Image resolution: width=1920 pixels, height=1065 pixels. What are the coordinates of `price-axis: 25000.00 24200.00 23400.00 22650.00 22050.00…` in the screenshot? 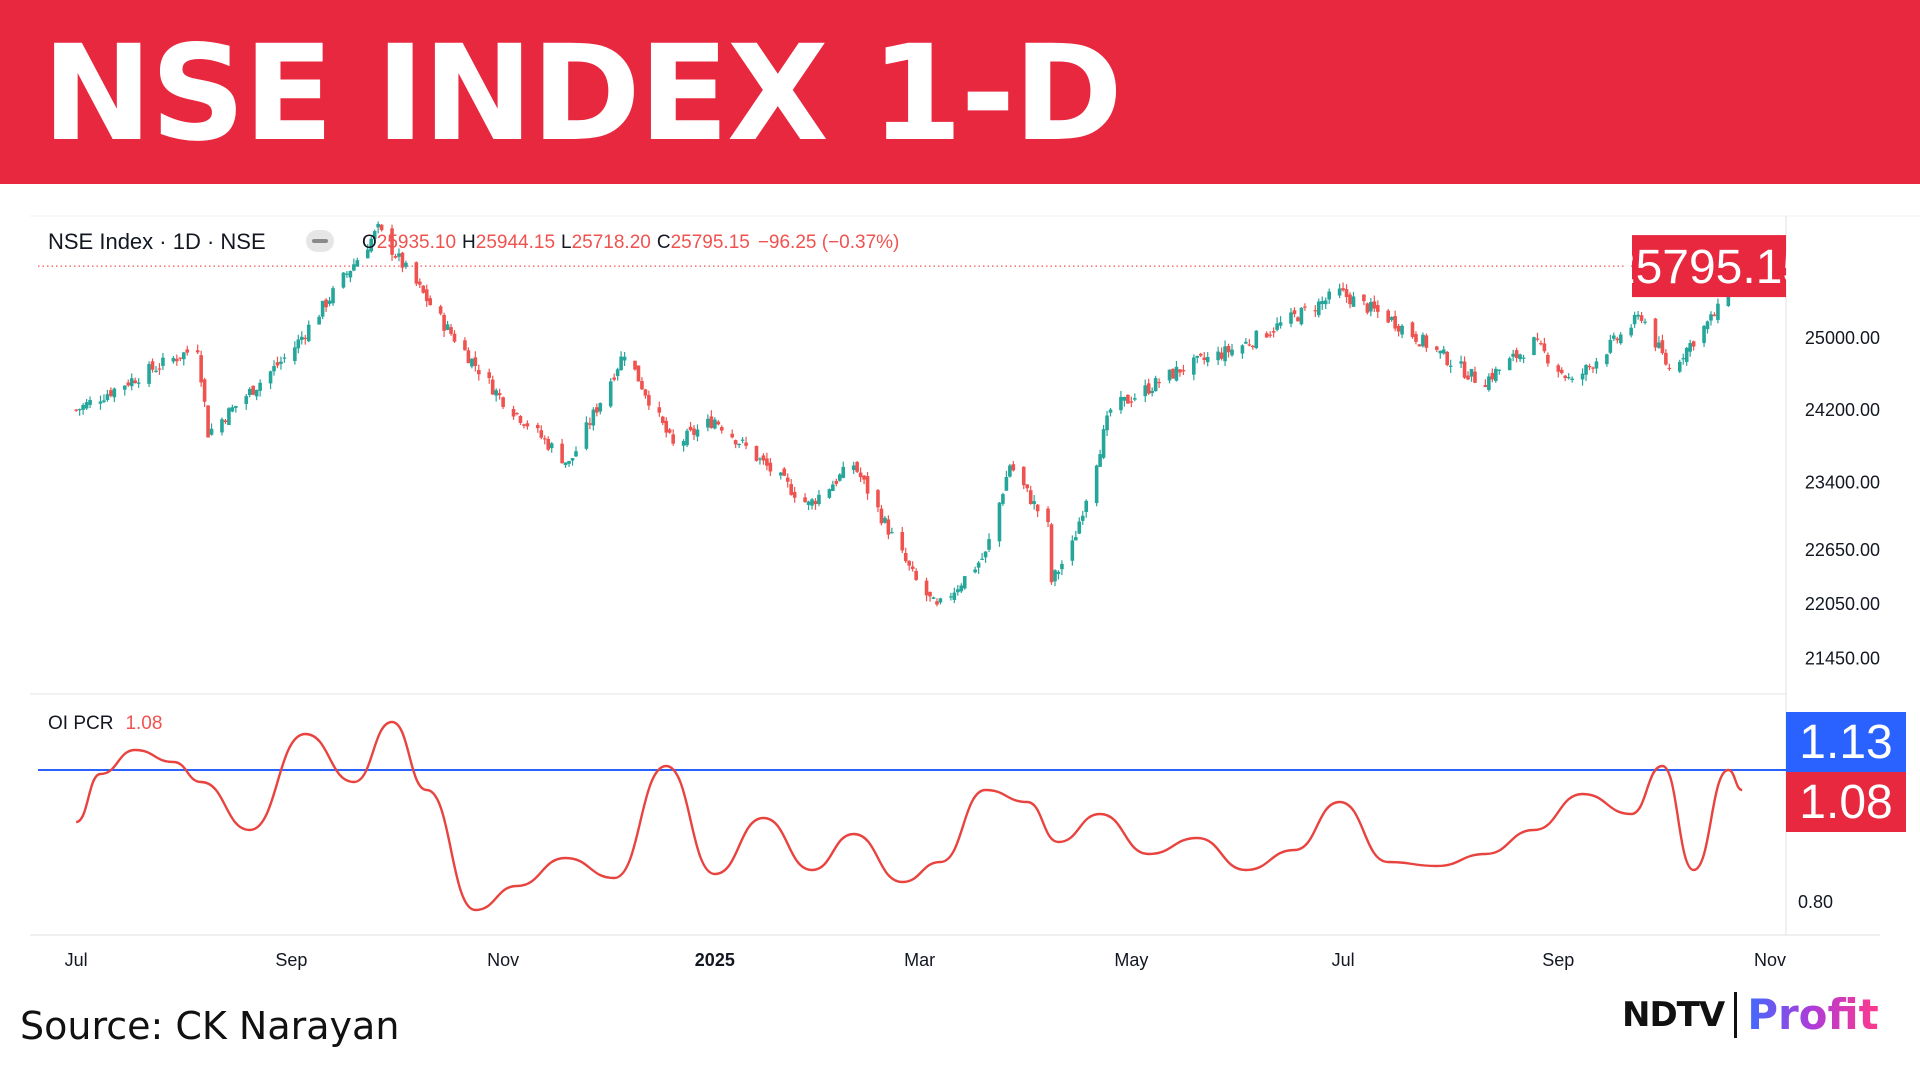 It's located at (1842, 498).